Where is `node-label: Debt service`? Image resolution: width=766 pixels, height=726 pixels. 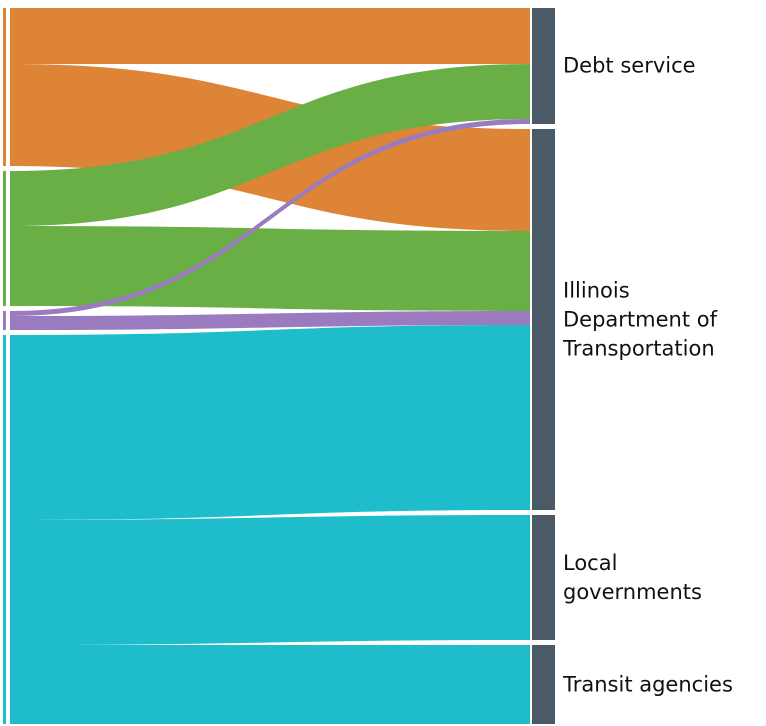 node-label: Debt service is located at coordinates (629, 65).